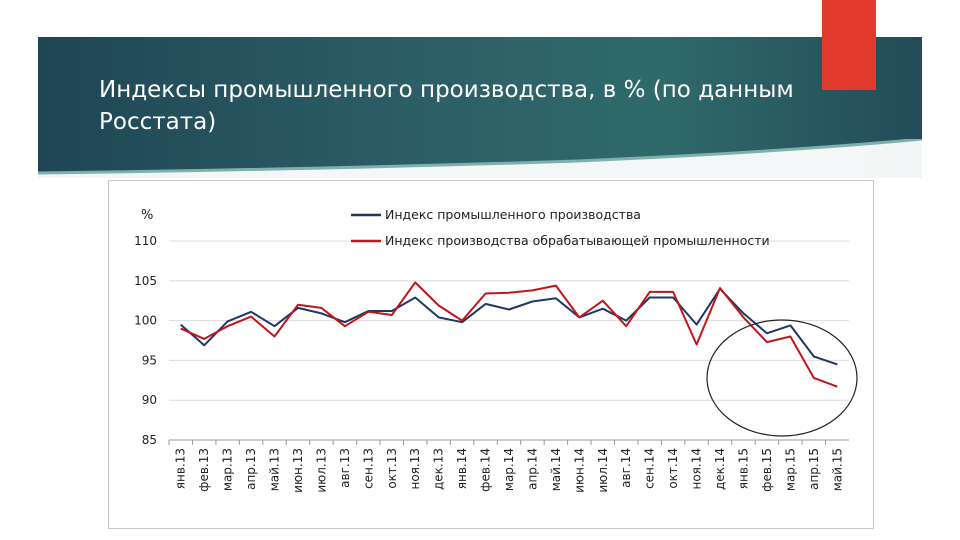 The height and width of the screenshot is (540, 960). What do you see at coordinates (415, 469) in the screenshot?
I see `x-tick-label: ноя.13` at bounding box center [415, 469].